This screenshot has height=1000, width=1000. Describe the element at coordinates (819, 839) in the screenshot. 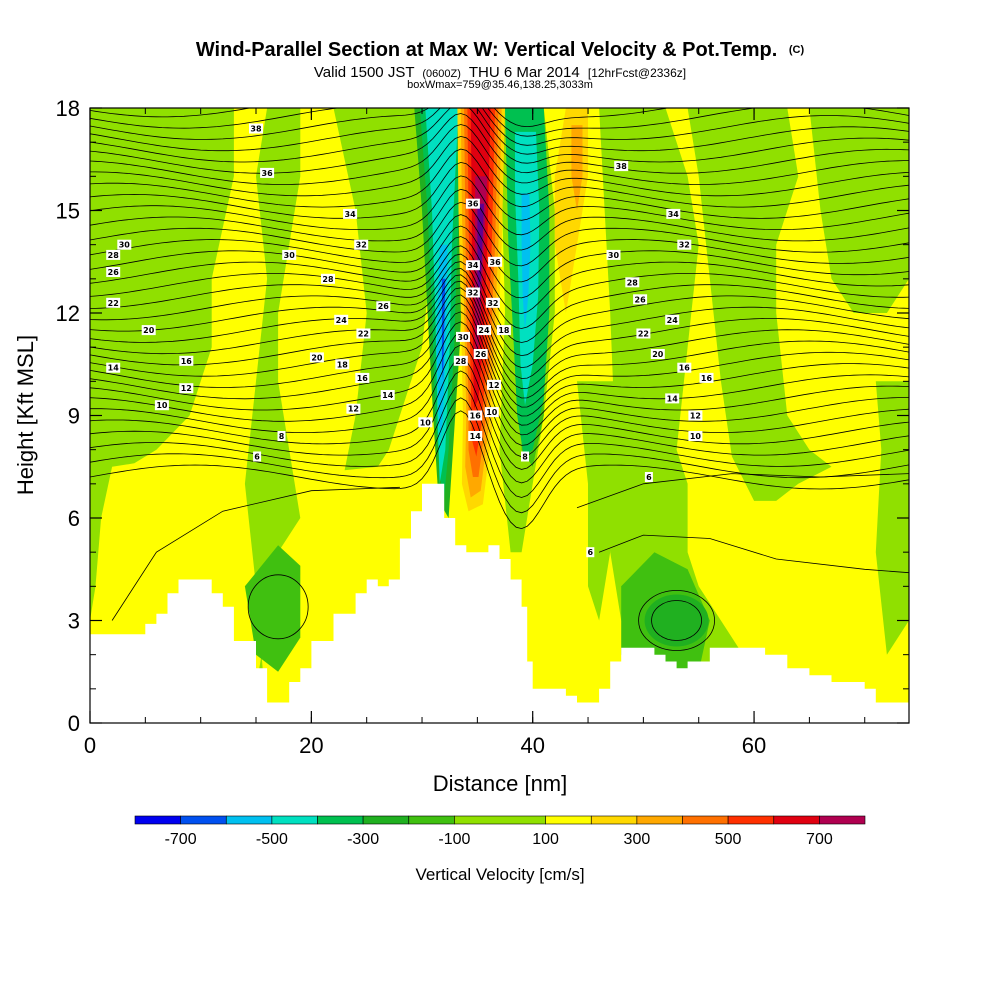

I see `colorbar-label: 700` at that location.